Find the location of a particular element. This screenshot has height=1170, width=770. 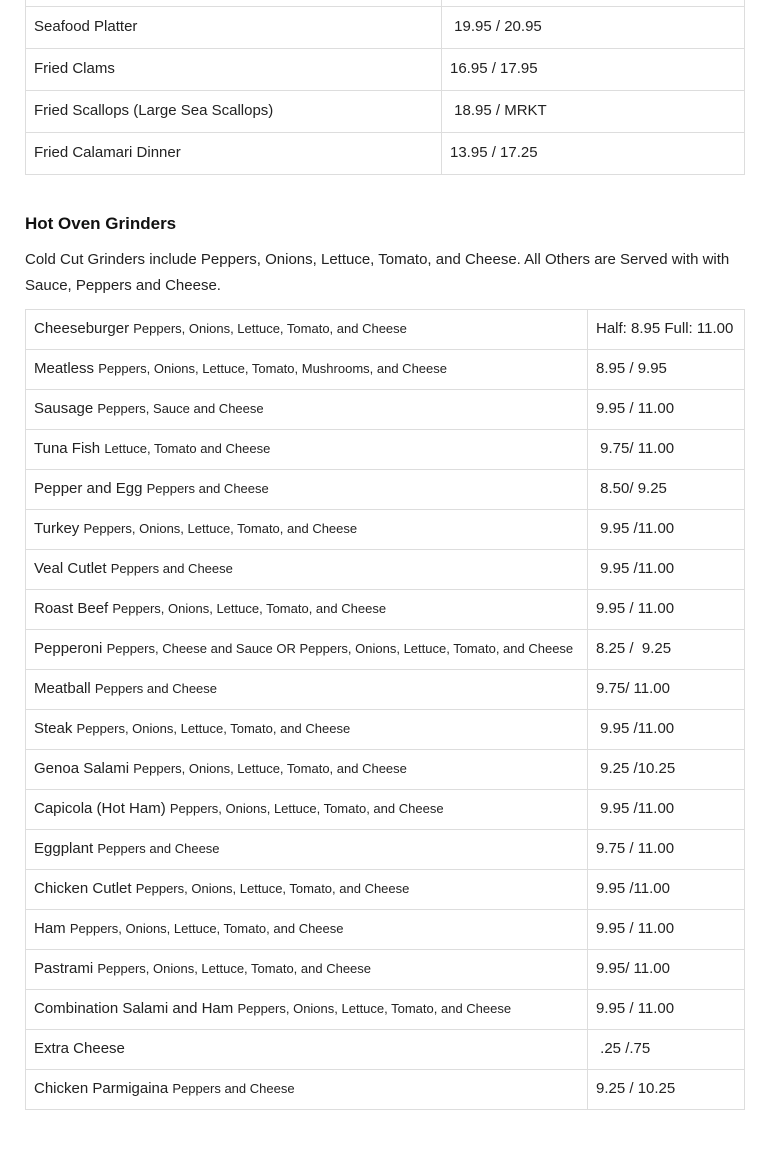

menu-item-name: Pastrami is located at coordinates (64, 968).